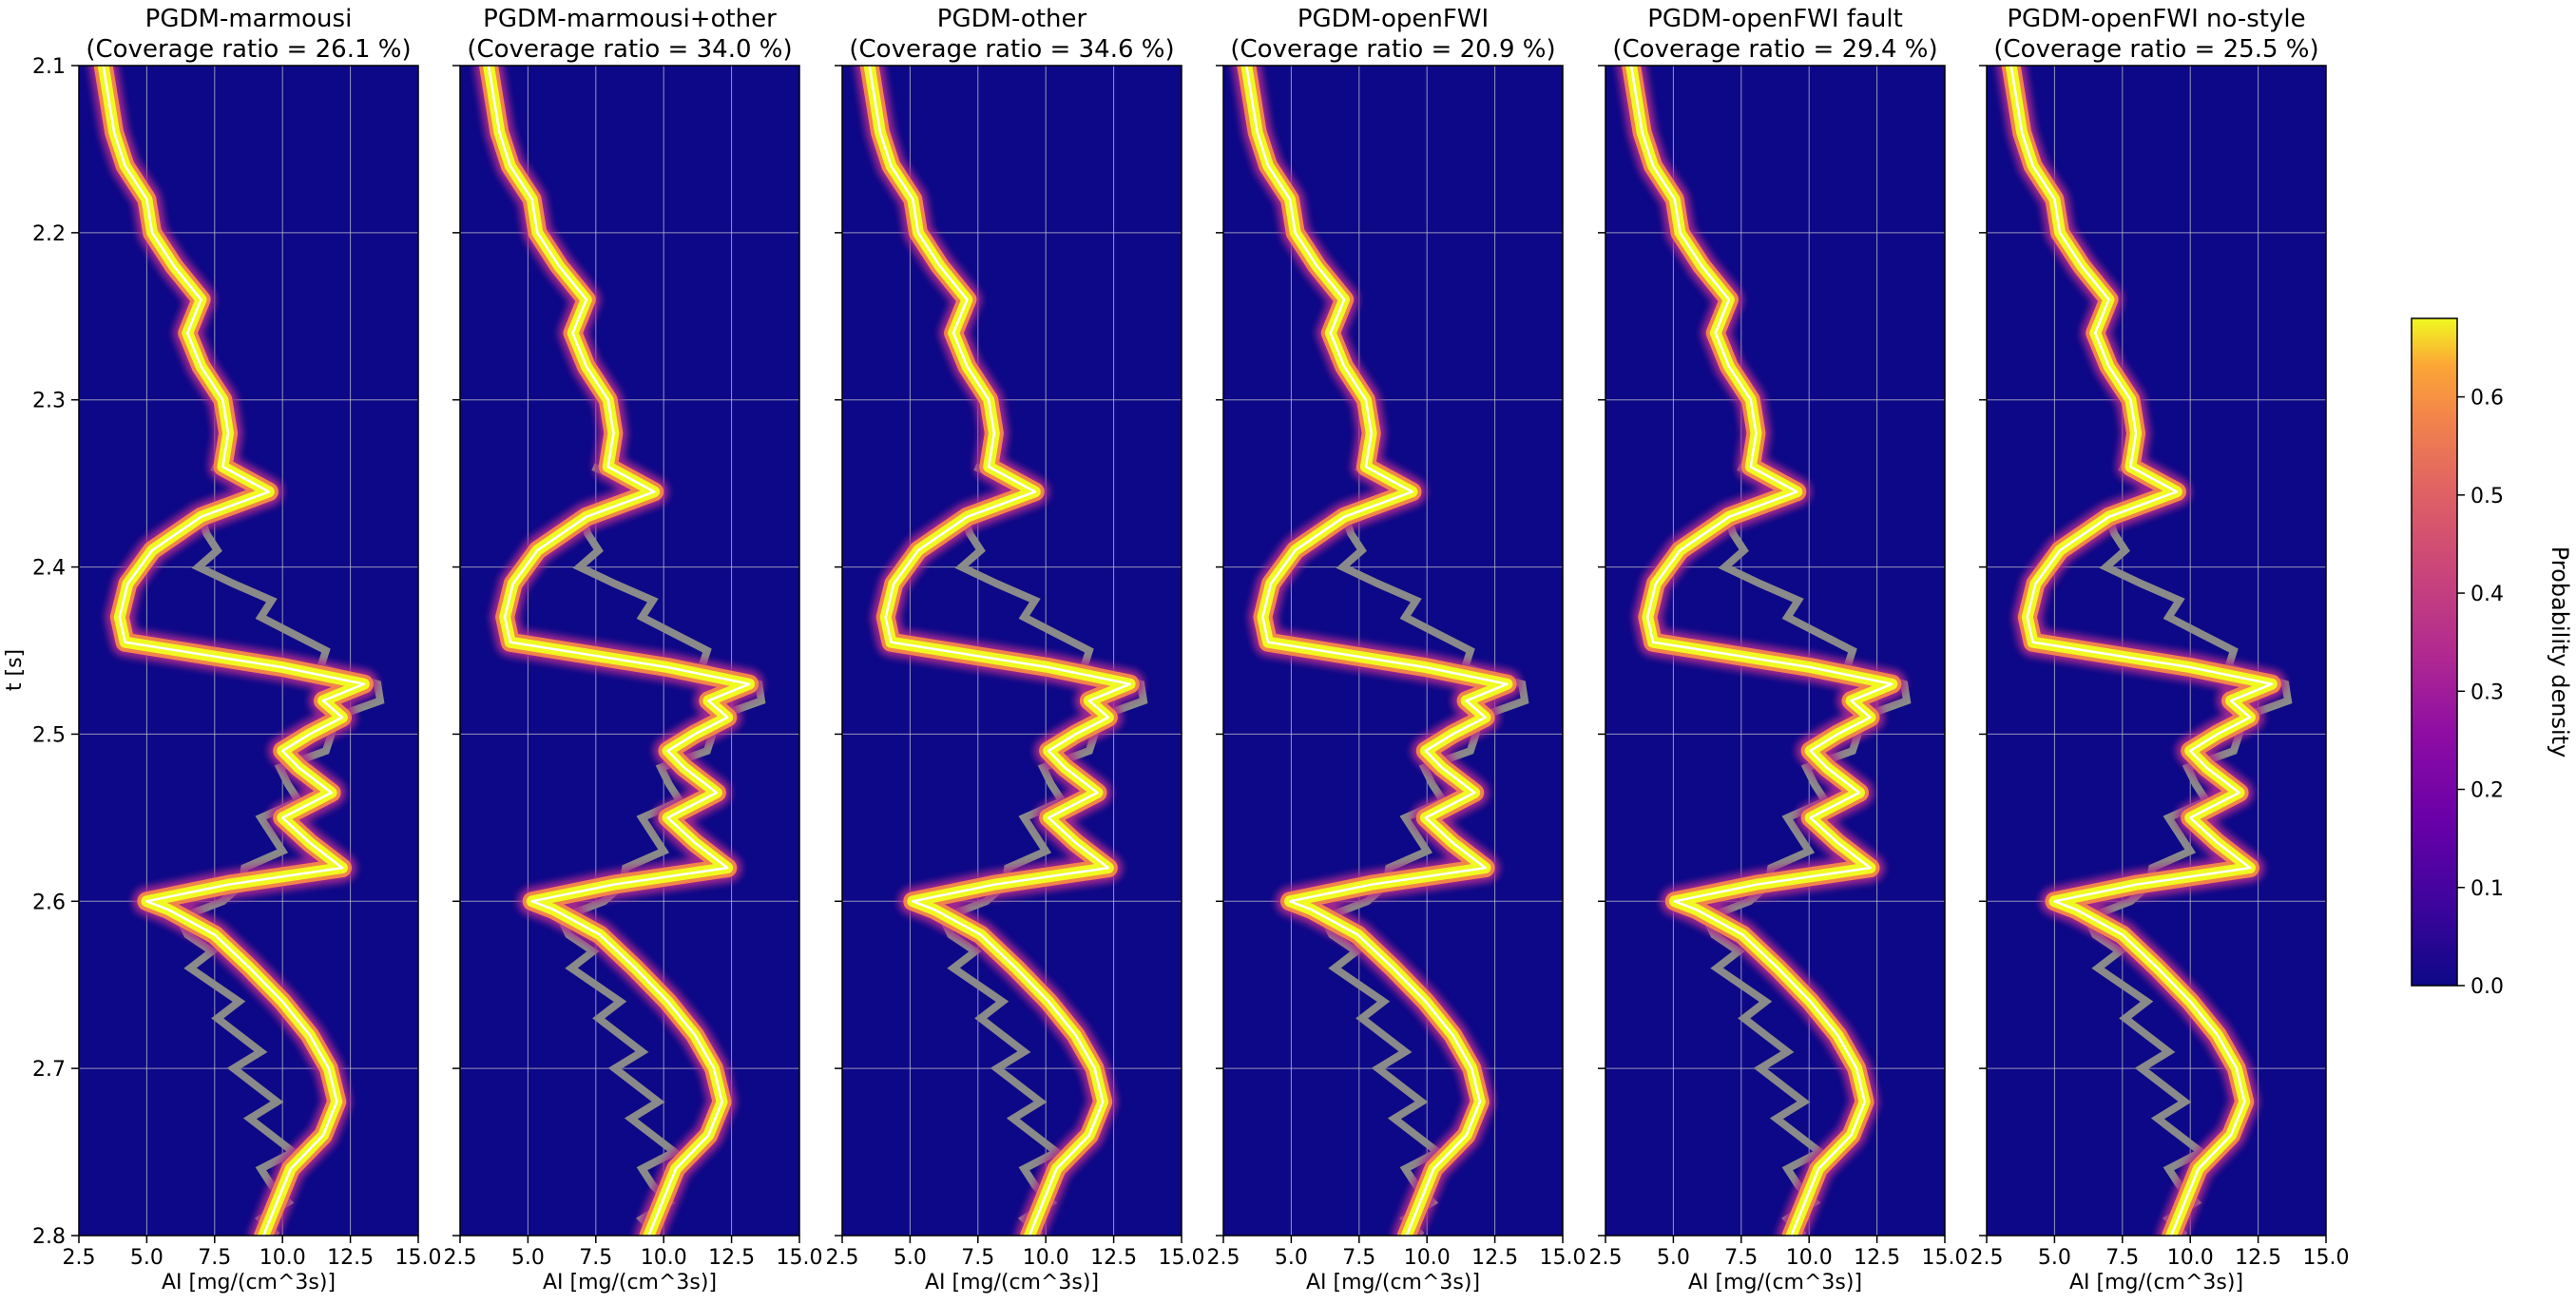 This screenshot has height=1304, width=2576. I want to click on y-tick-label: 2.6, so click(49, 902).